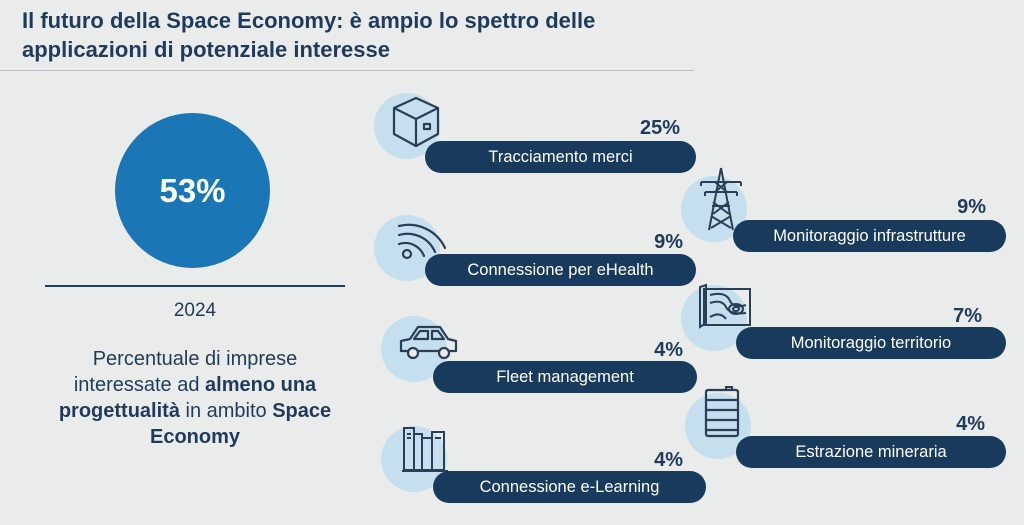  I want to click on pill-5: Estrazione mineraria, so click(871, 452).